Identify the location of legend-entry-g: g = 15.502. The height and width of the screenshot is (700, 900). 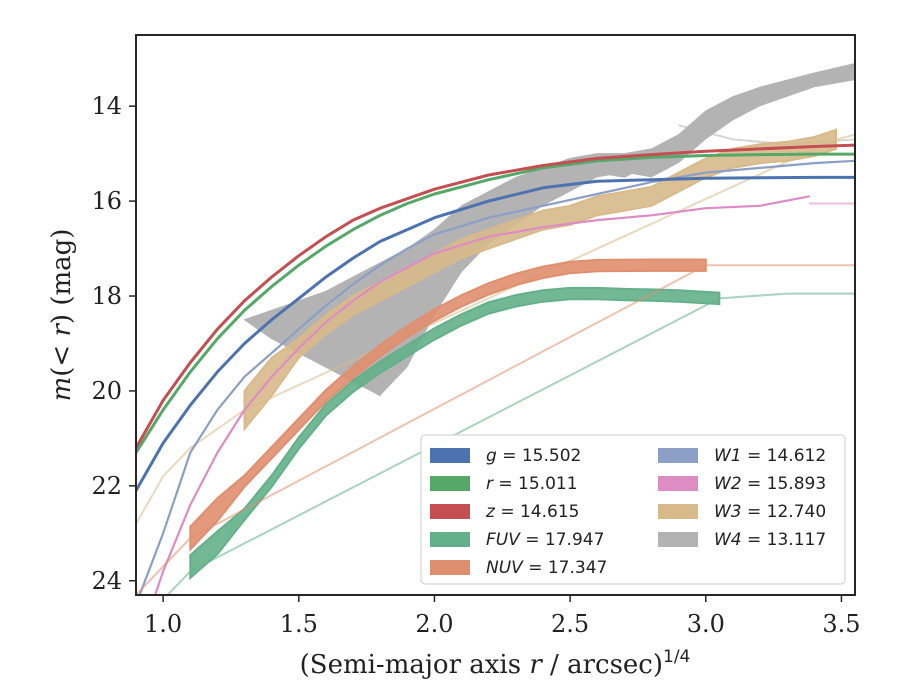
(505, 456).